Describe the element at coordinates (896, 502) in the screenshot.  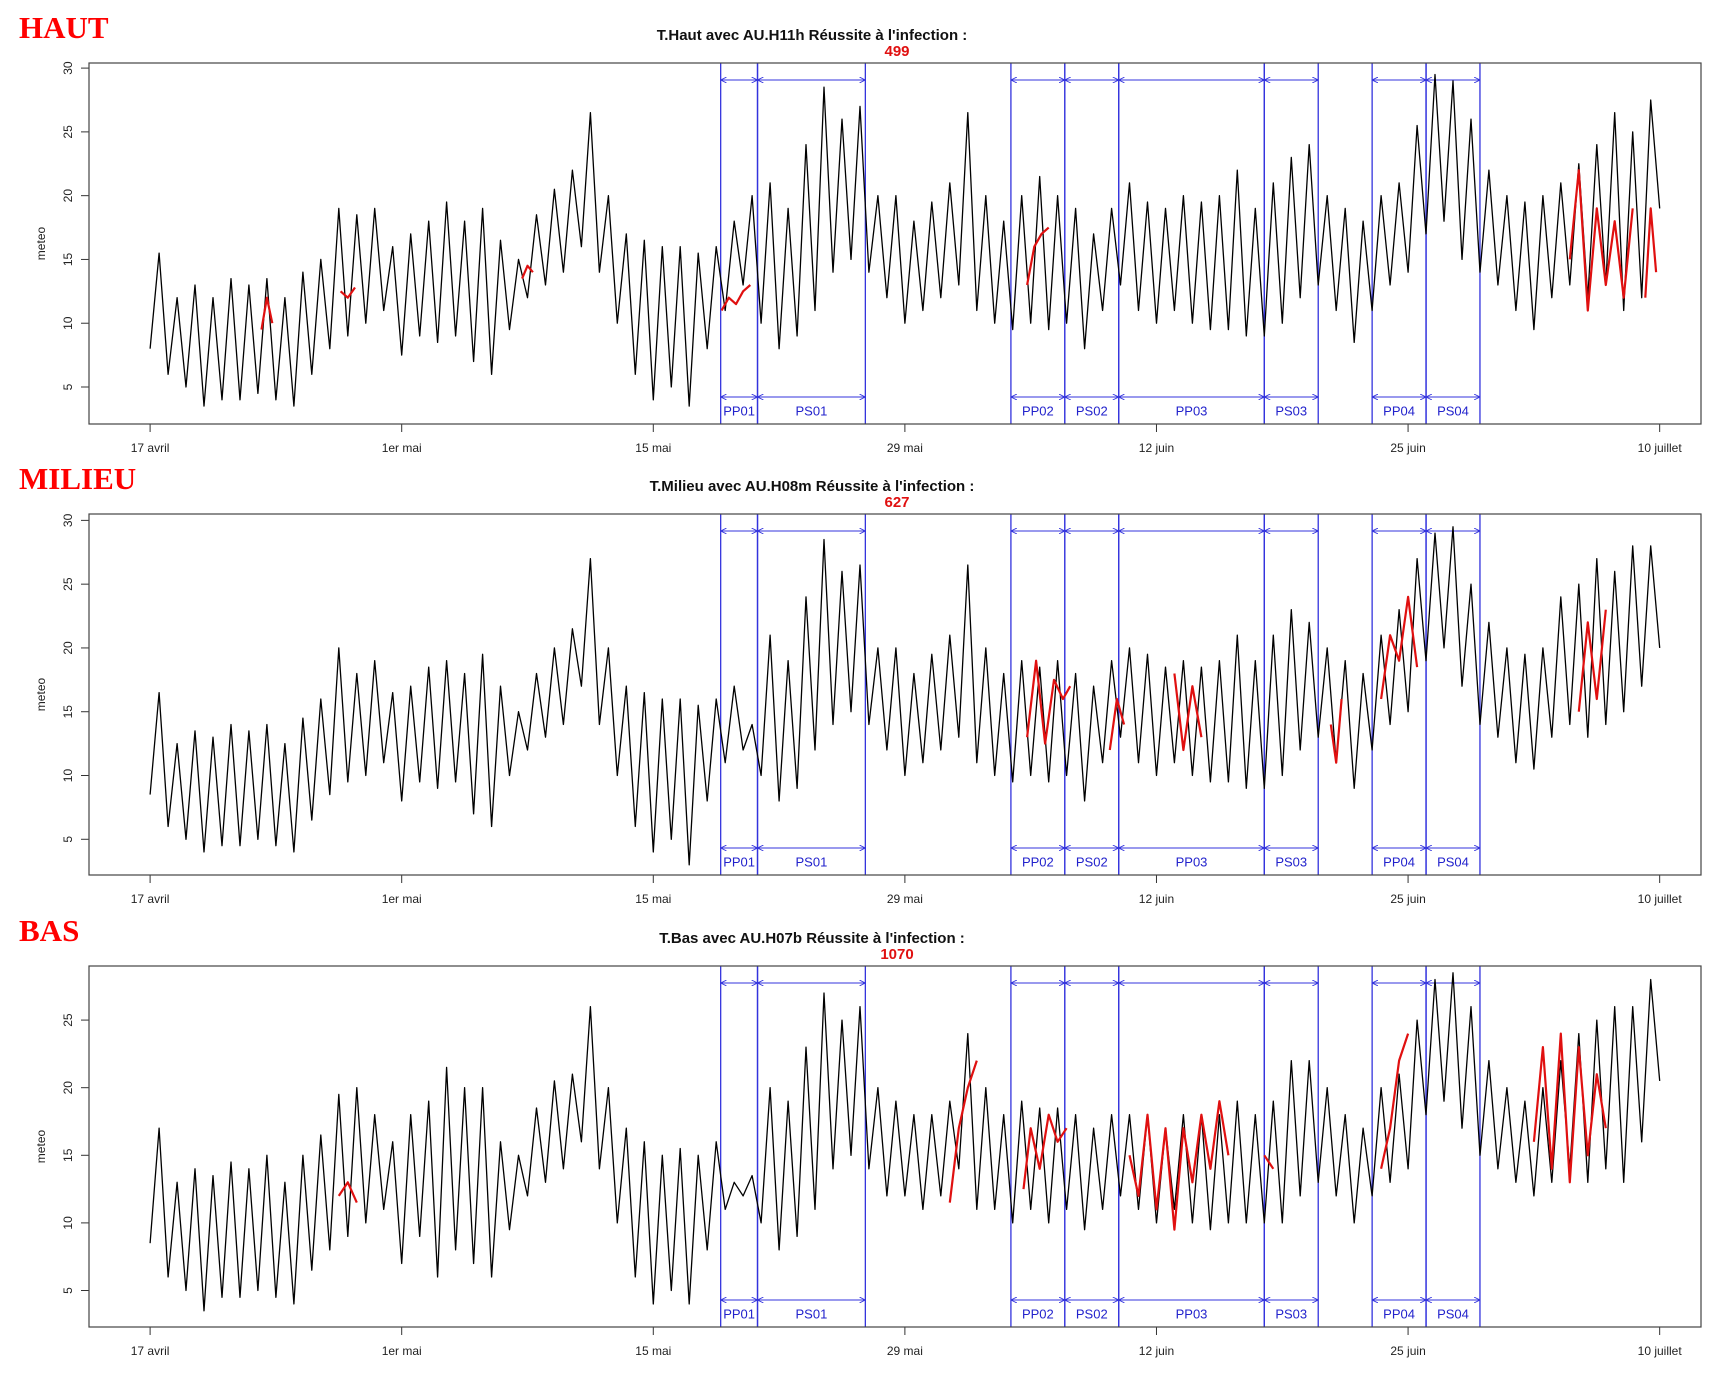
I see `annotation: 627` at that location.